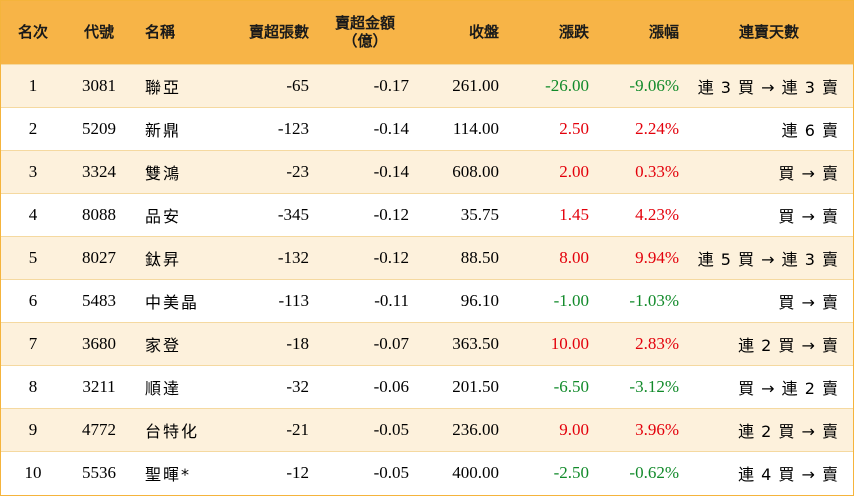  Describe the element at coordinates (574, 214) in the screenshot. I see `cell-change: 1.45` at that location.